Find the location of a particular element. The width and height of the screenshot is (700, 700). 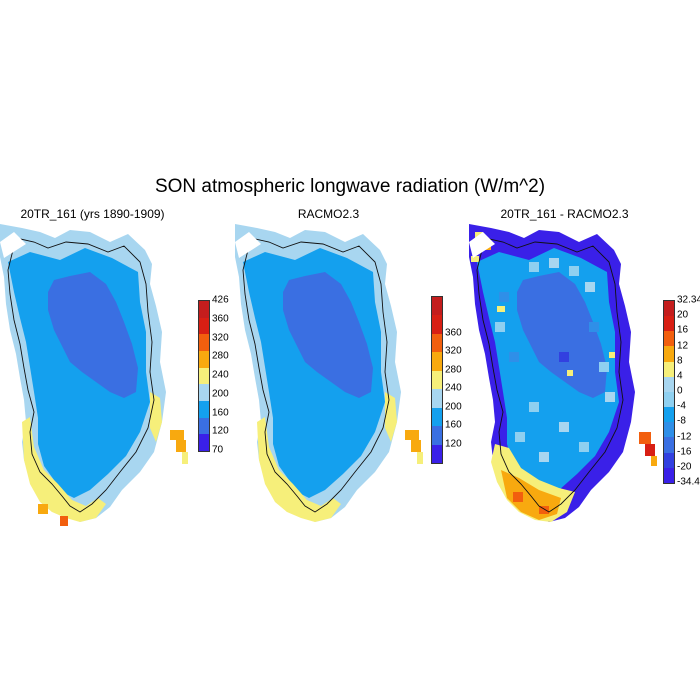

colorbar-tick-label: 8 is located at coordinates (680, 361).